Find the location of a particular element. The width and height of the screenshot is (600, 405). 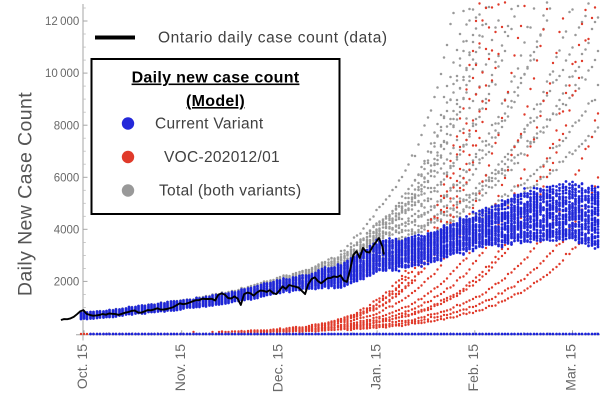

svg-text: 8000 is located at coordinates (67, 126).